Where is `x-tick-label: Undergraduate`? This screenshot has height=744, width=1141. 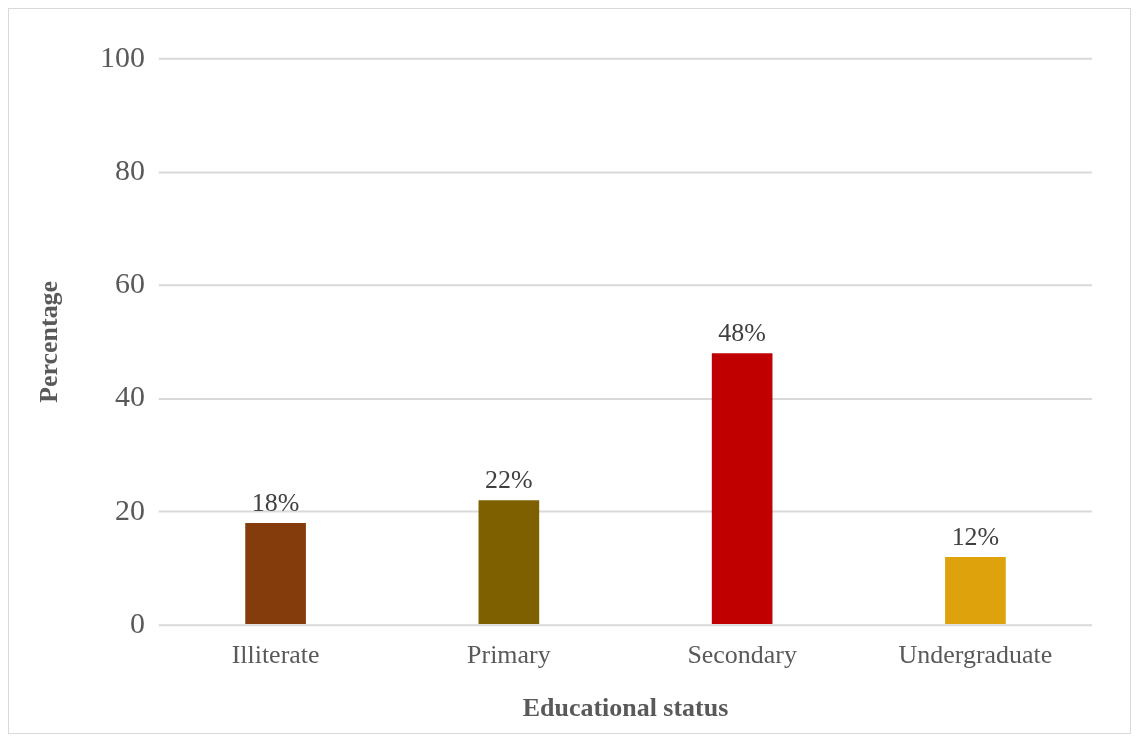 x-tick-label: Undergraduate is located at coordinates (975, 655).